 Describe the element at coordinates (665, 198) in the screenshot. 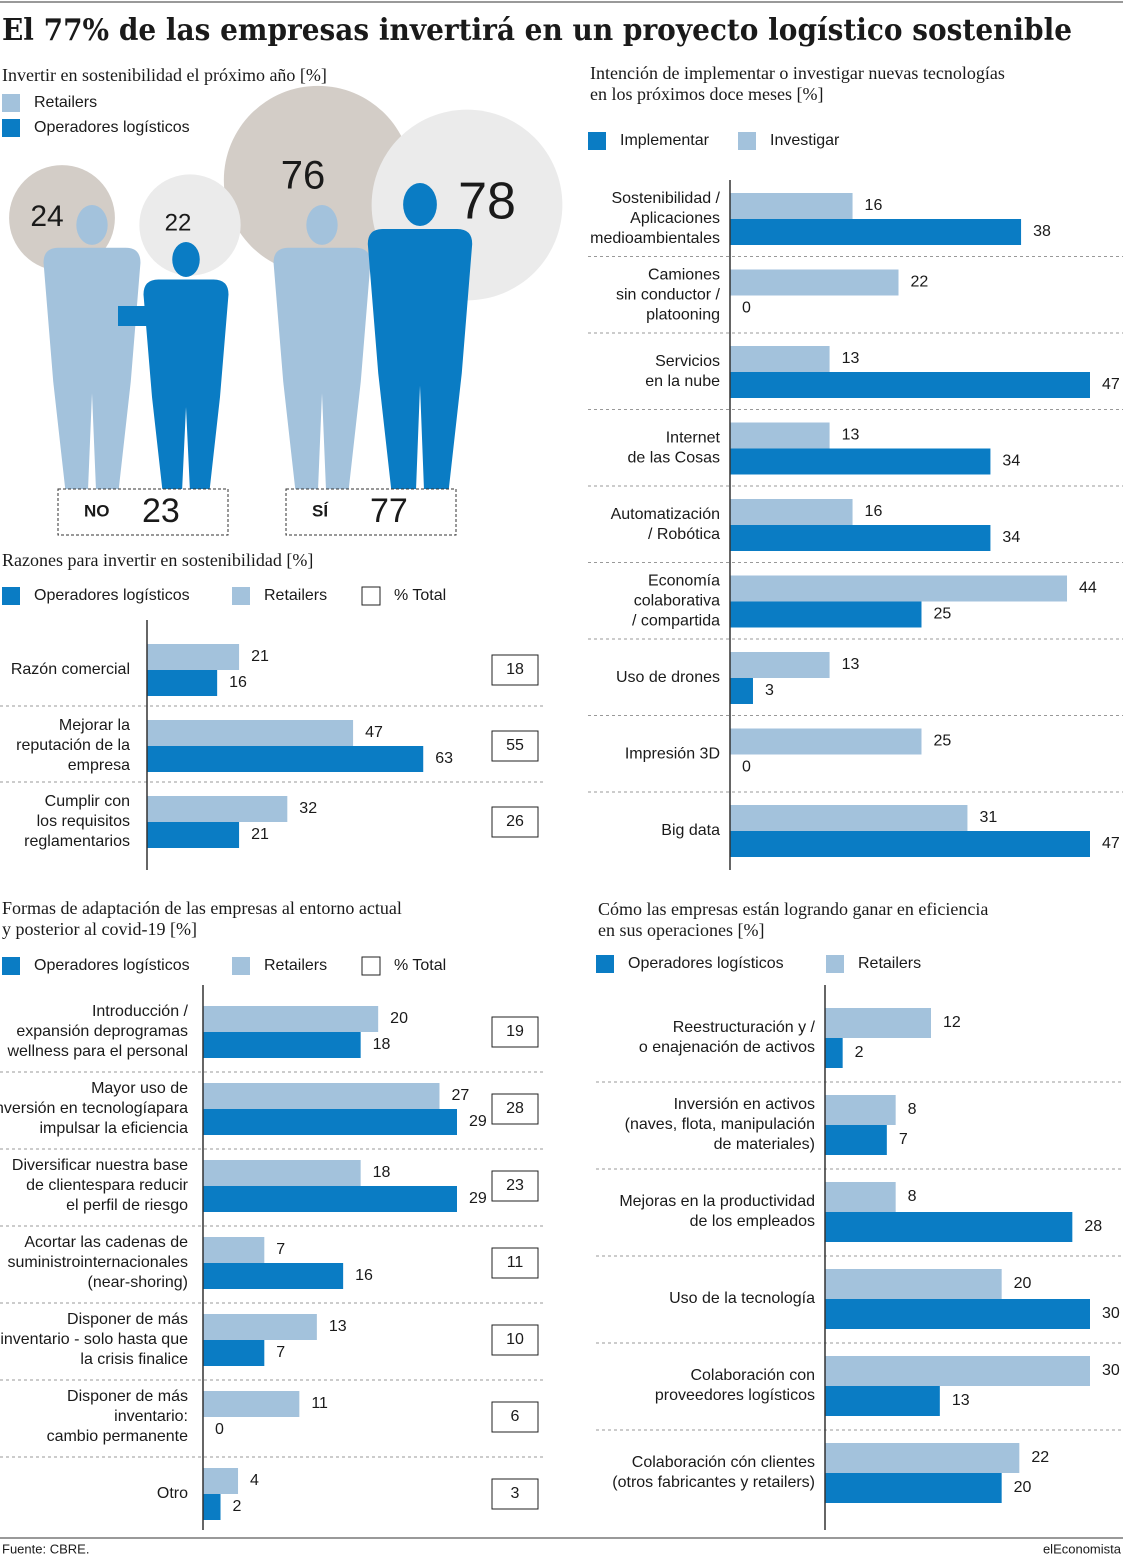

I see `category-label: Sostenibilidad /` at that location.